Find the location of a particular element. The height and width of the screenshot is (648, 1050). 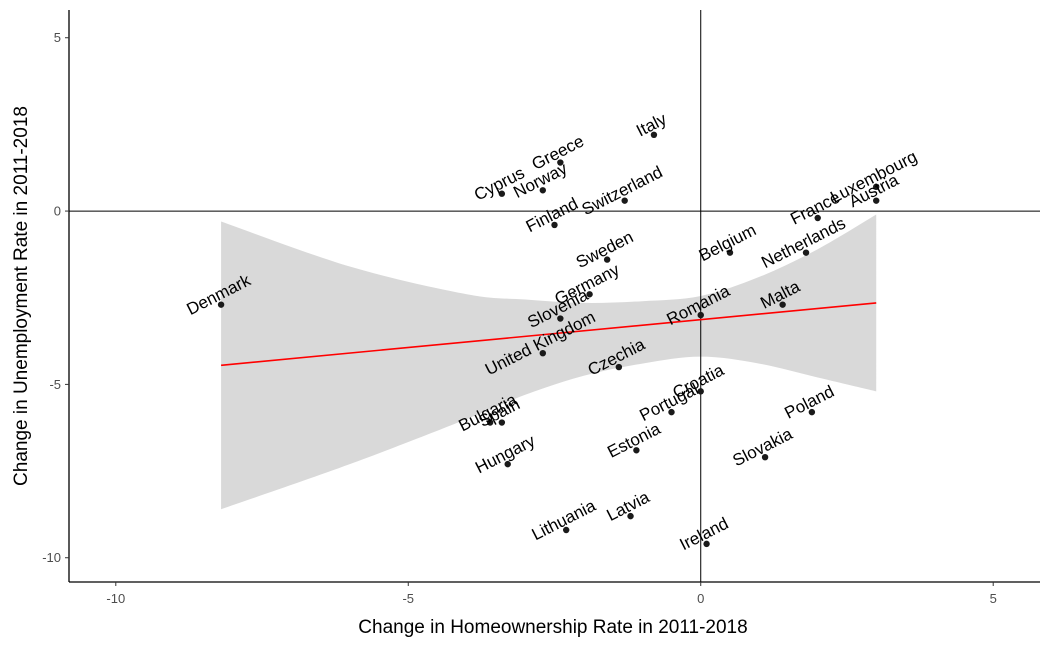

point-label: Ireland is located at coordinates (704, 534).